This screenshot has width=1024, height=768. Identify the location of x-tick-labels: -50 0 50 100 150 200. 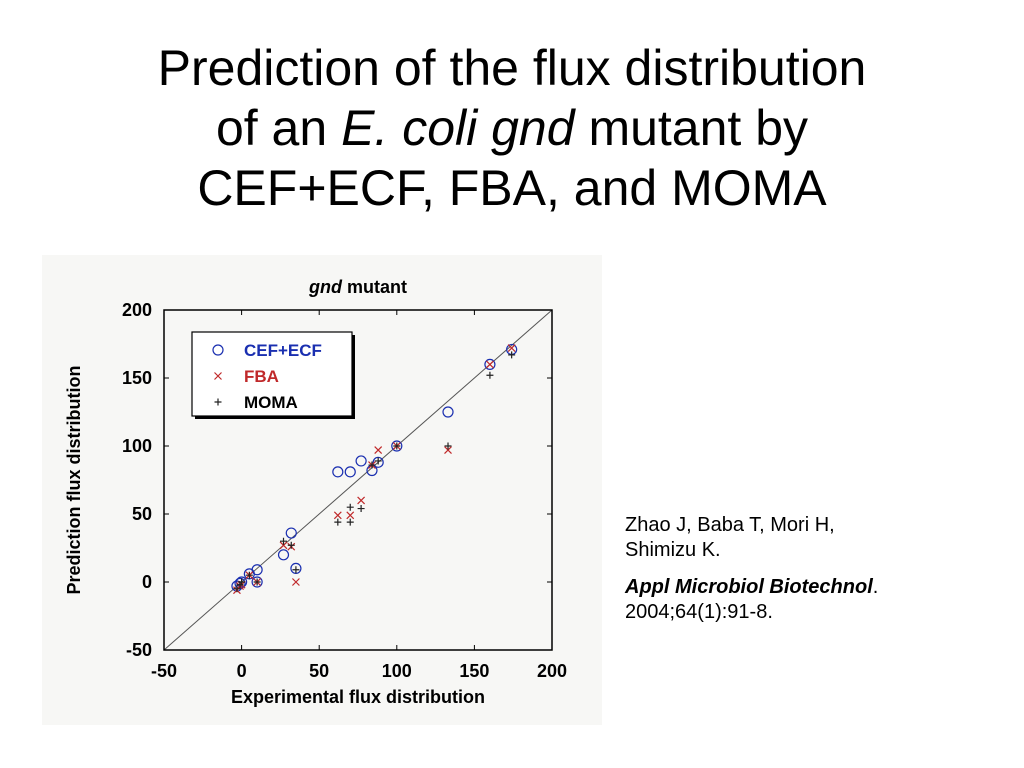
(359, 671).